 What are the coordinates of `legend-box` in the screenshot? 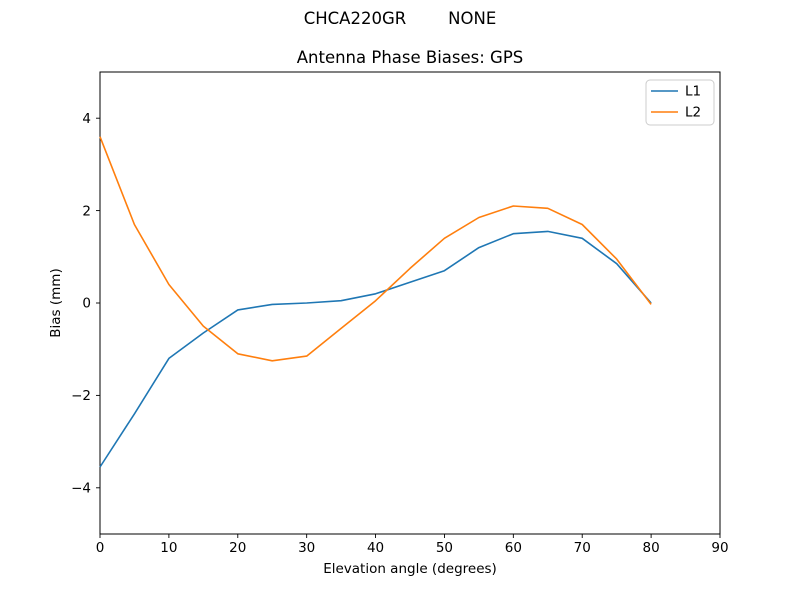 It's located at (680, 102).